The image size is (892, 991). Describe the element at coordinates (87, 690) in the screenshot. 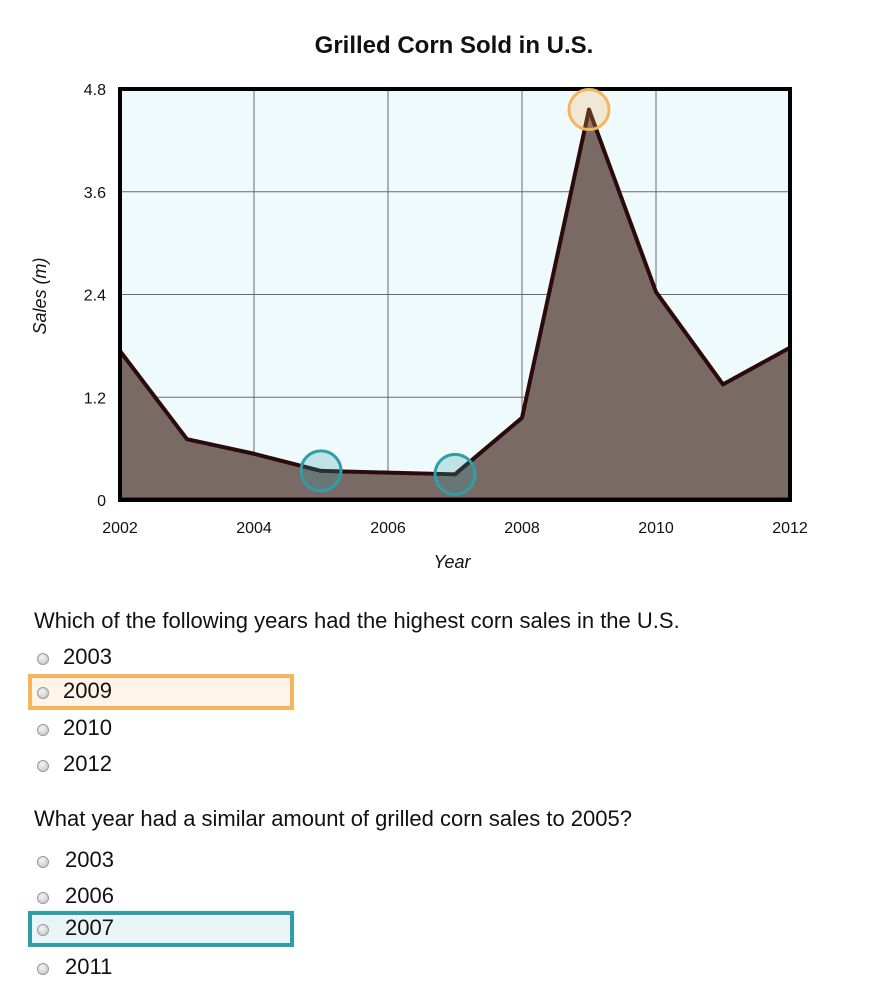

I see `option-label: 2009` at that location.